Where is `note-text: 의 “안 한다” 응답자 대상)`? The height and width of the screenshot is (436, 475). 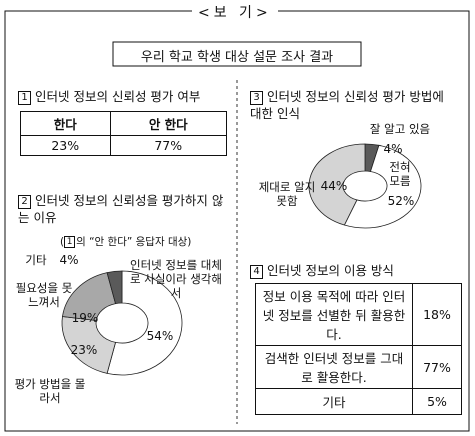 note-text: 의 “안 한다” 응답자 대상) is located at coordinates (134, 242).